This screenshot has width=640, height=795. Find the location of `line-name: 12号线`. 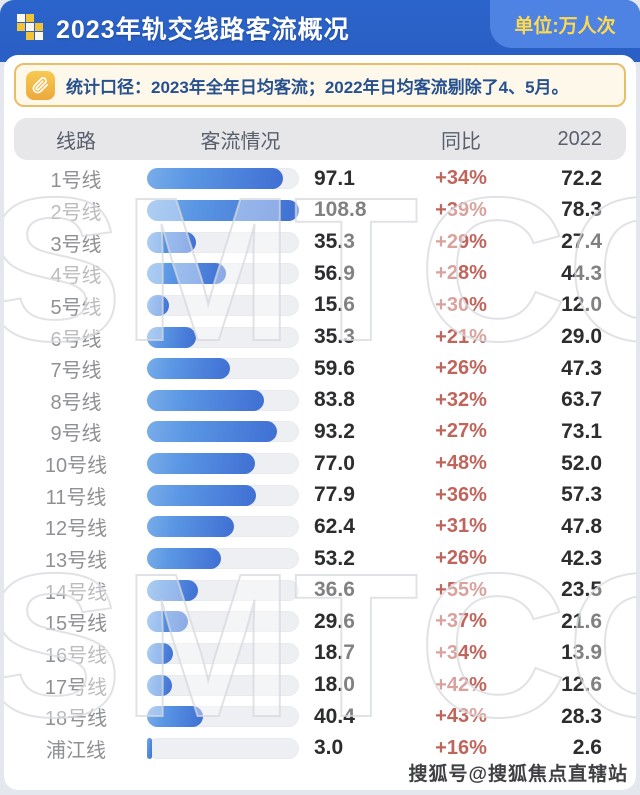

line-name: 12号线 is located at coordinates (76, 529).